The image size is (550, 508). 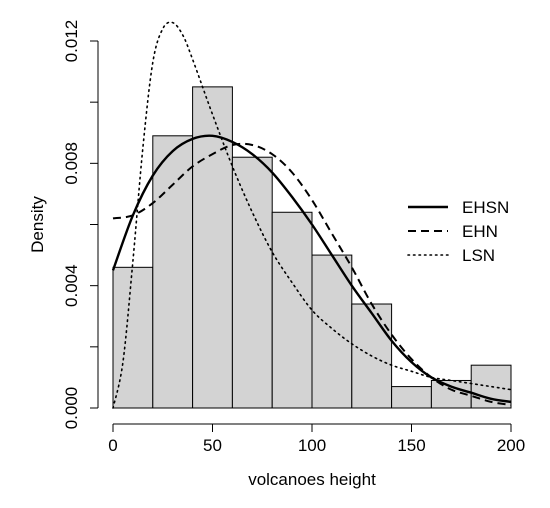 What do you see at coordinates (480, 231) in the screenshot?
I see `legend-label-ehn: EHN` at bounding box center [480, 231].